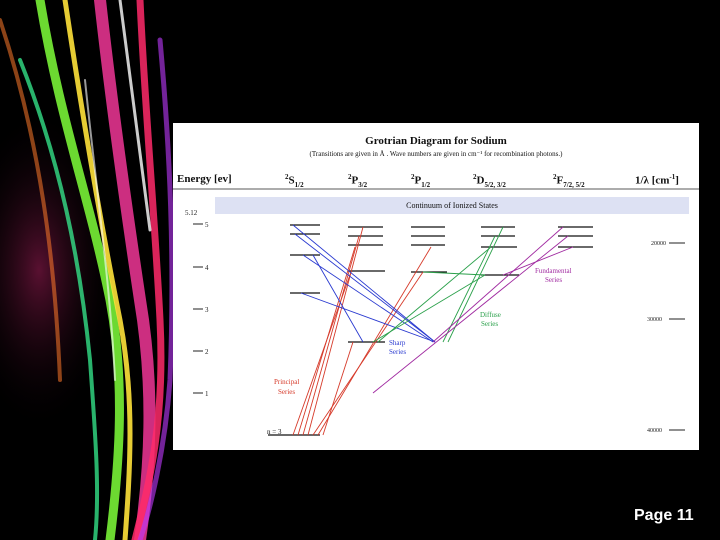  I want to click on diagram-title: Grotrian Diagram for Sodium, so click(436, 141).